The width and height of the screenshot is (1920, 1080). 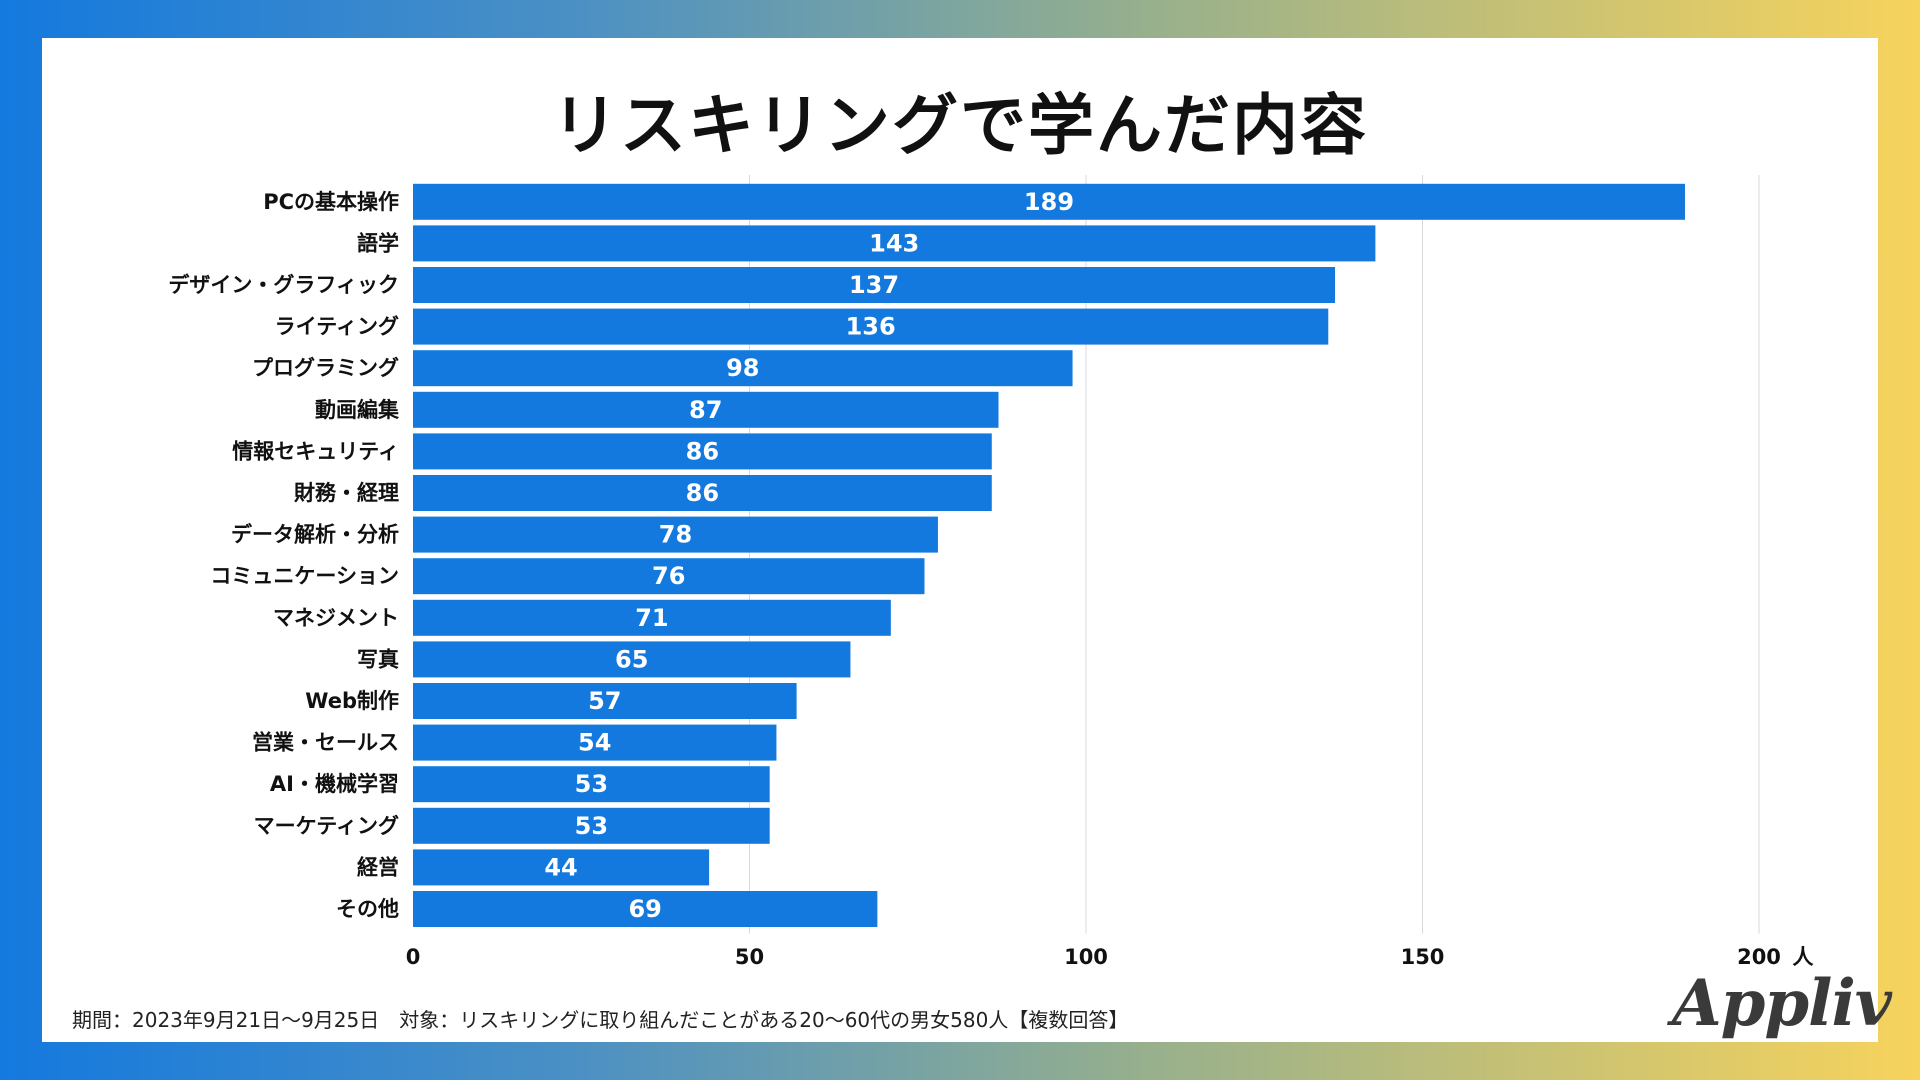 What do you see at coordinates (331, 202) in the screenshot?
I see `category-label: PCの基本操作` at bounding box center [331, 202].